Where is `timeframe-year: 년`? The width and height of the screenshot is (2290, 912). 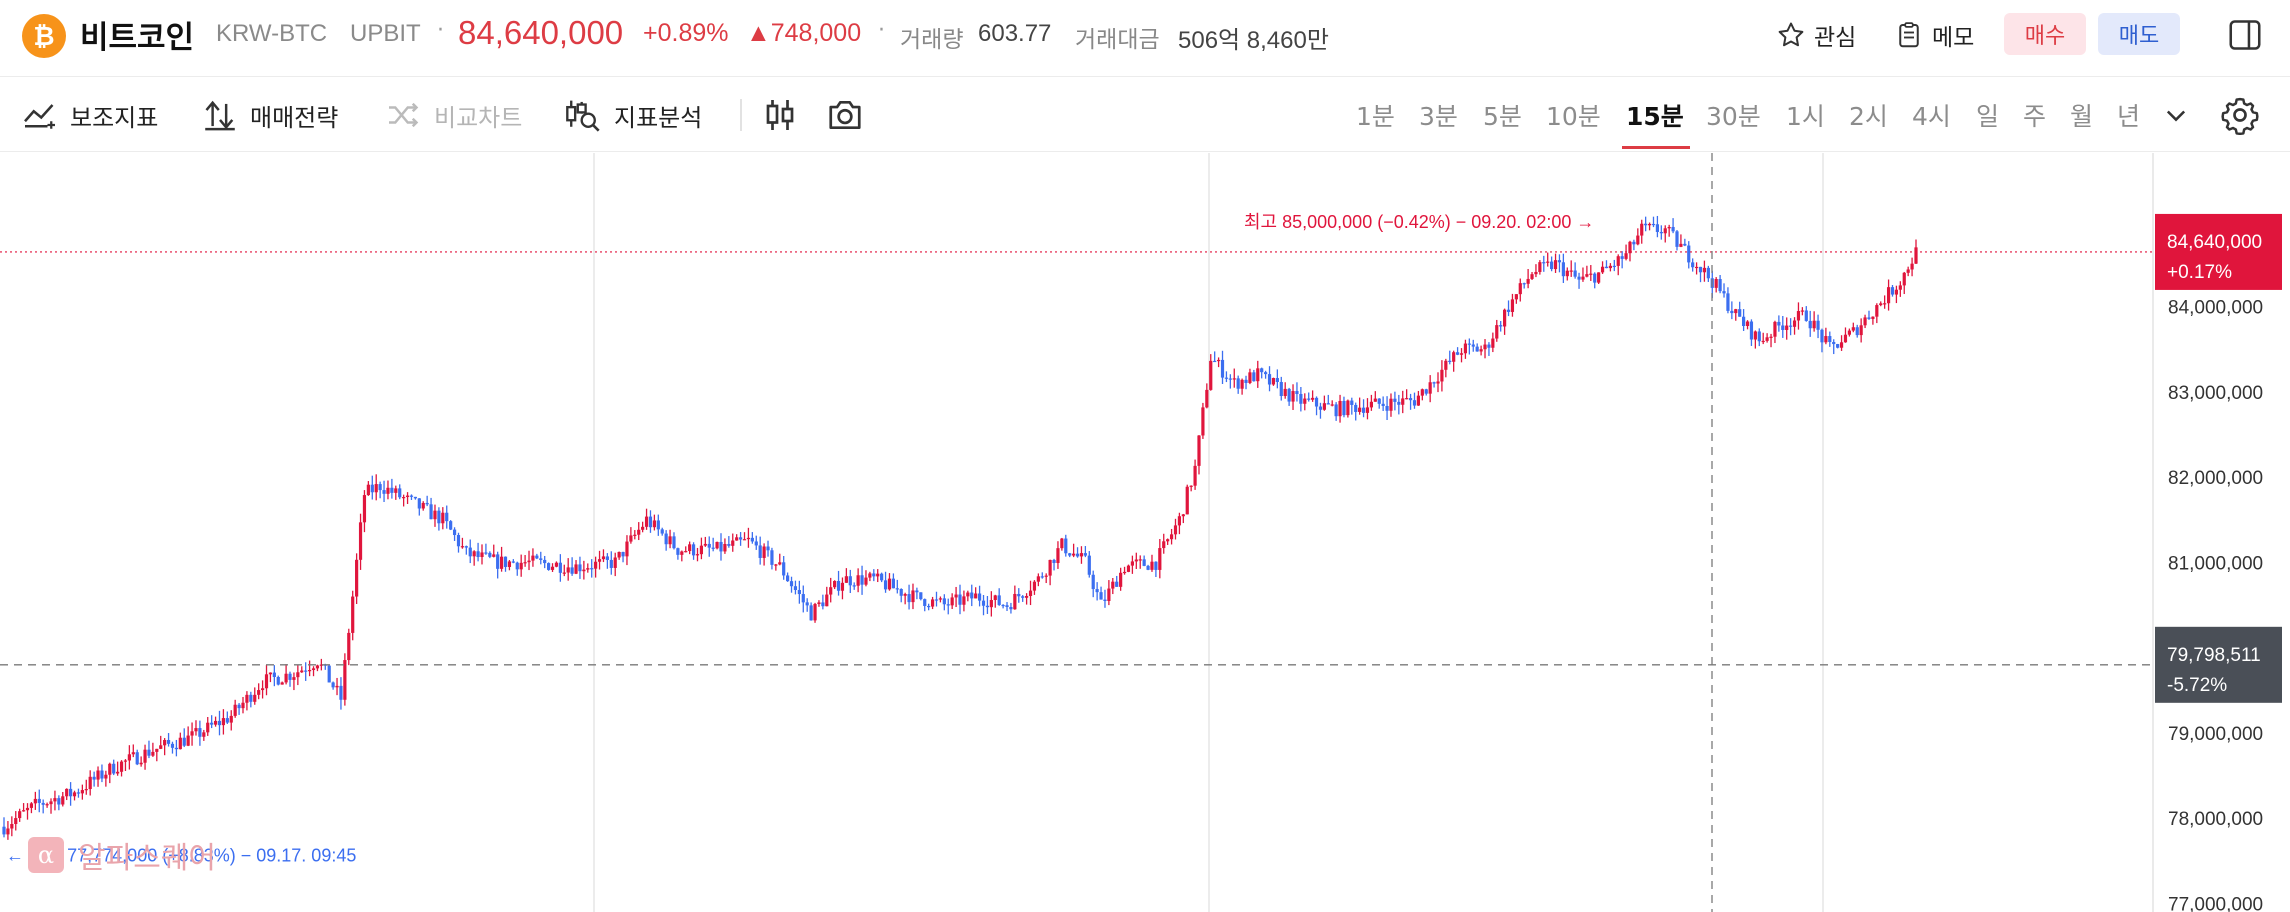 timeframe-year: 년 is located at coordinates (2129, 116).